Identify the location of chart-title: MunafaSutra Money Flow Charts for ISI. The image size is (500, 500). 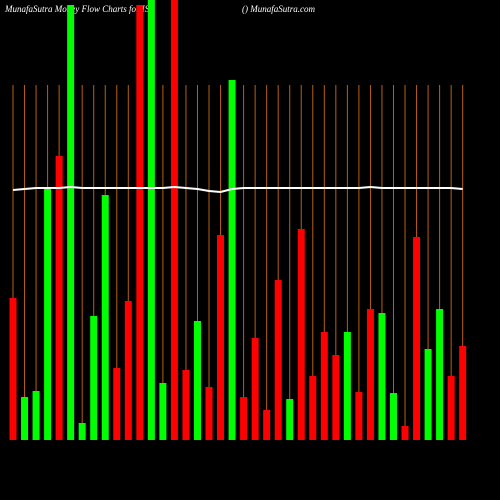
(78, 9).